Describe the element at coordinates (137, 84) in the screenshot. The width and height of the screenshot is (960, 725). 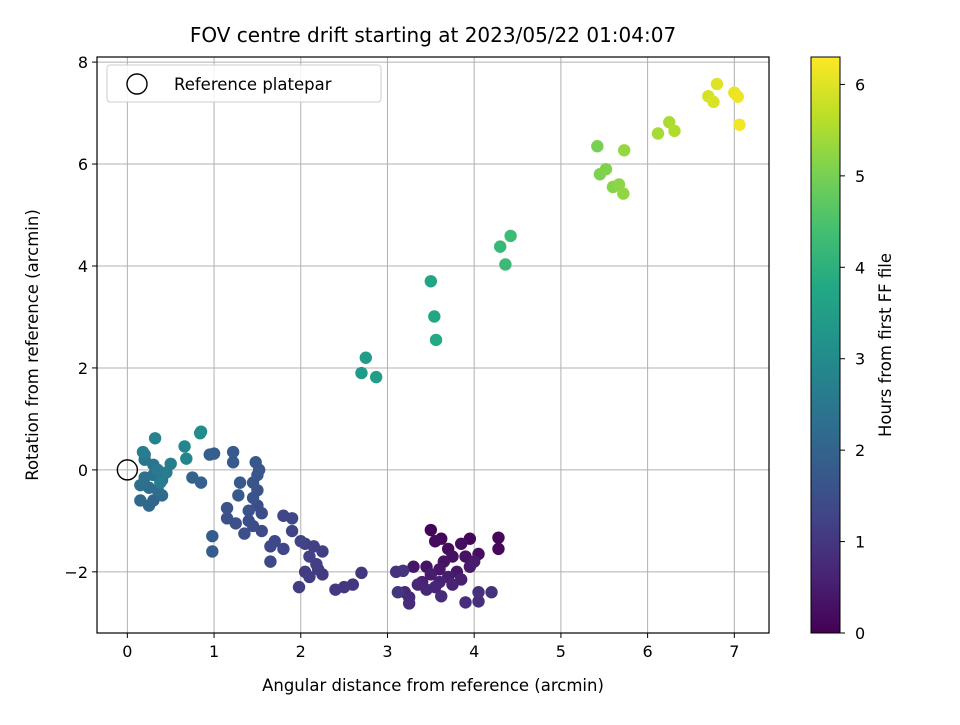
I see `legend-reference-marker` at that location.